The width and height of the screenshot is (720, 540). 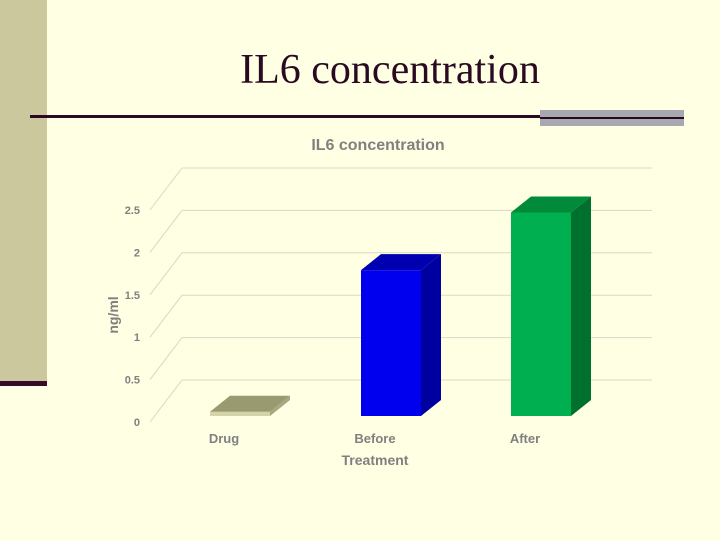 What do you see at coordinates (390, 70) in the screenshot?
I see `slide-title: IL6 concentration` at bounding box center [390, 70].